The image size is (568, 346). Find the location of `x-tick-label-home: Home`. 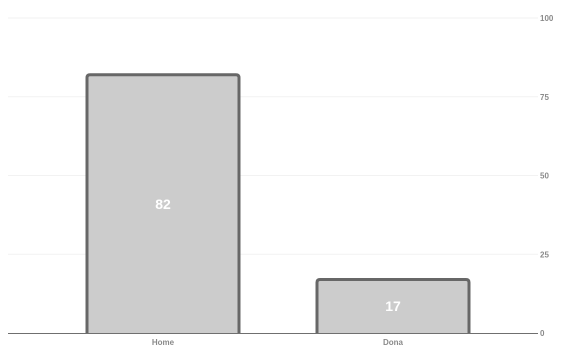

x-tick-label-home: Home is located at coordinates (163, 342).